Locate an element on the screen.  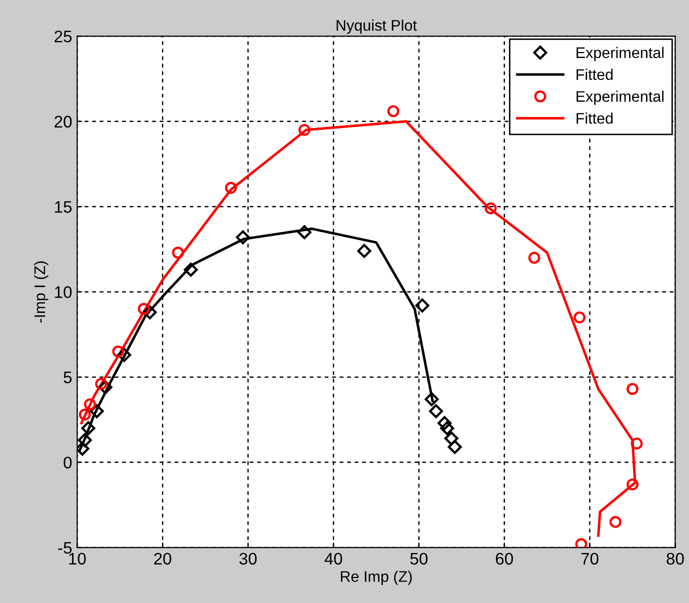
x-tick-label: 60 is located at coordinates (504, 558).